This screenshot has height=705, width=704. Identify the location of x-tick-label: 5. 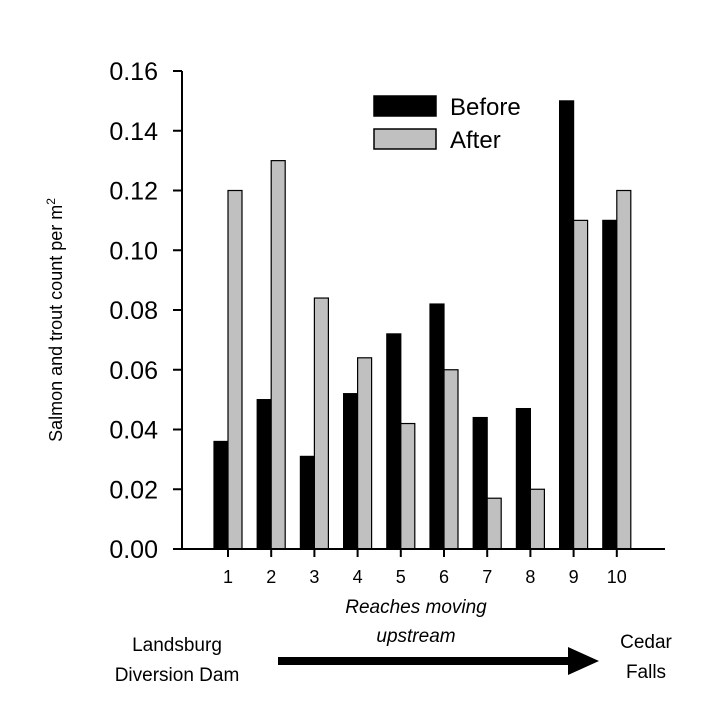
(401, 577).